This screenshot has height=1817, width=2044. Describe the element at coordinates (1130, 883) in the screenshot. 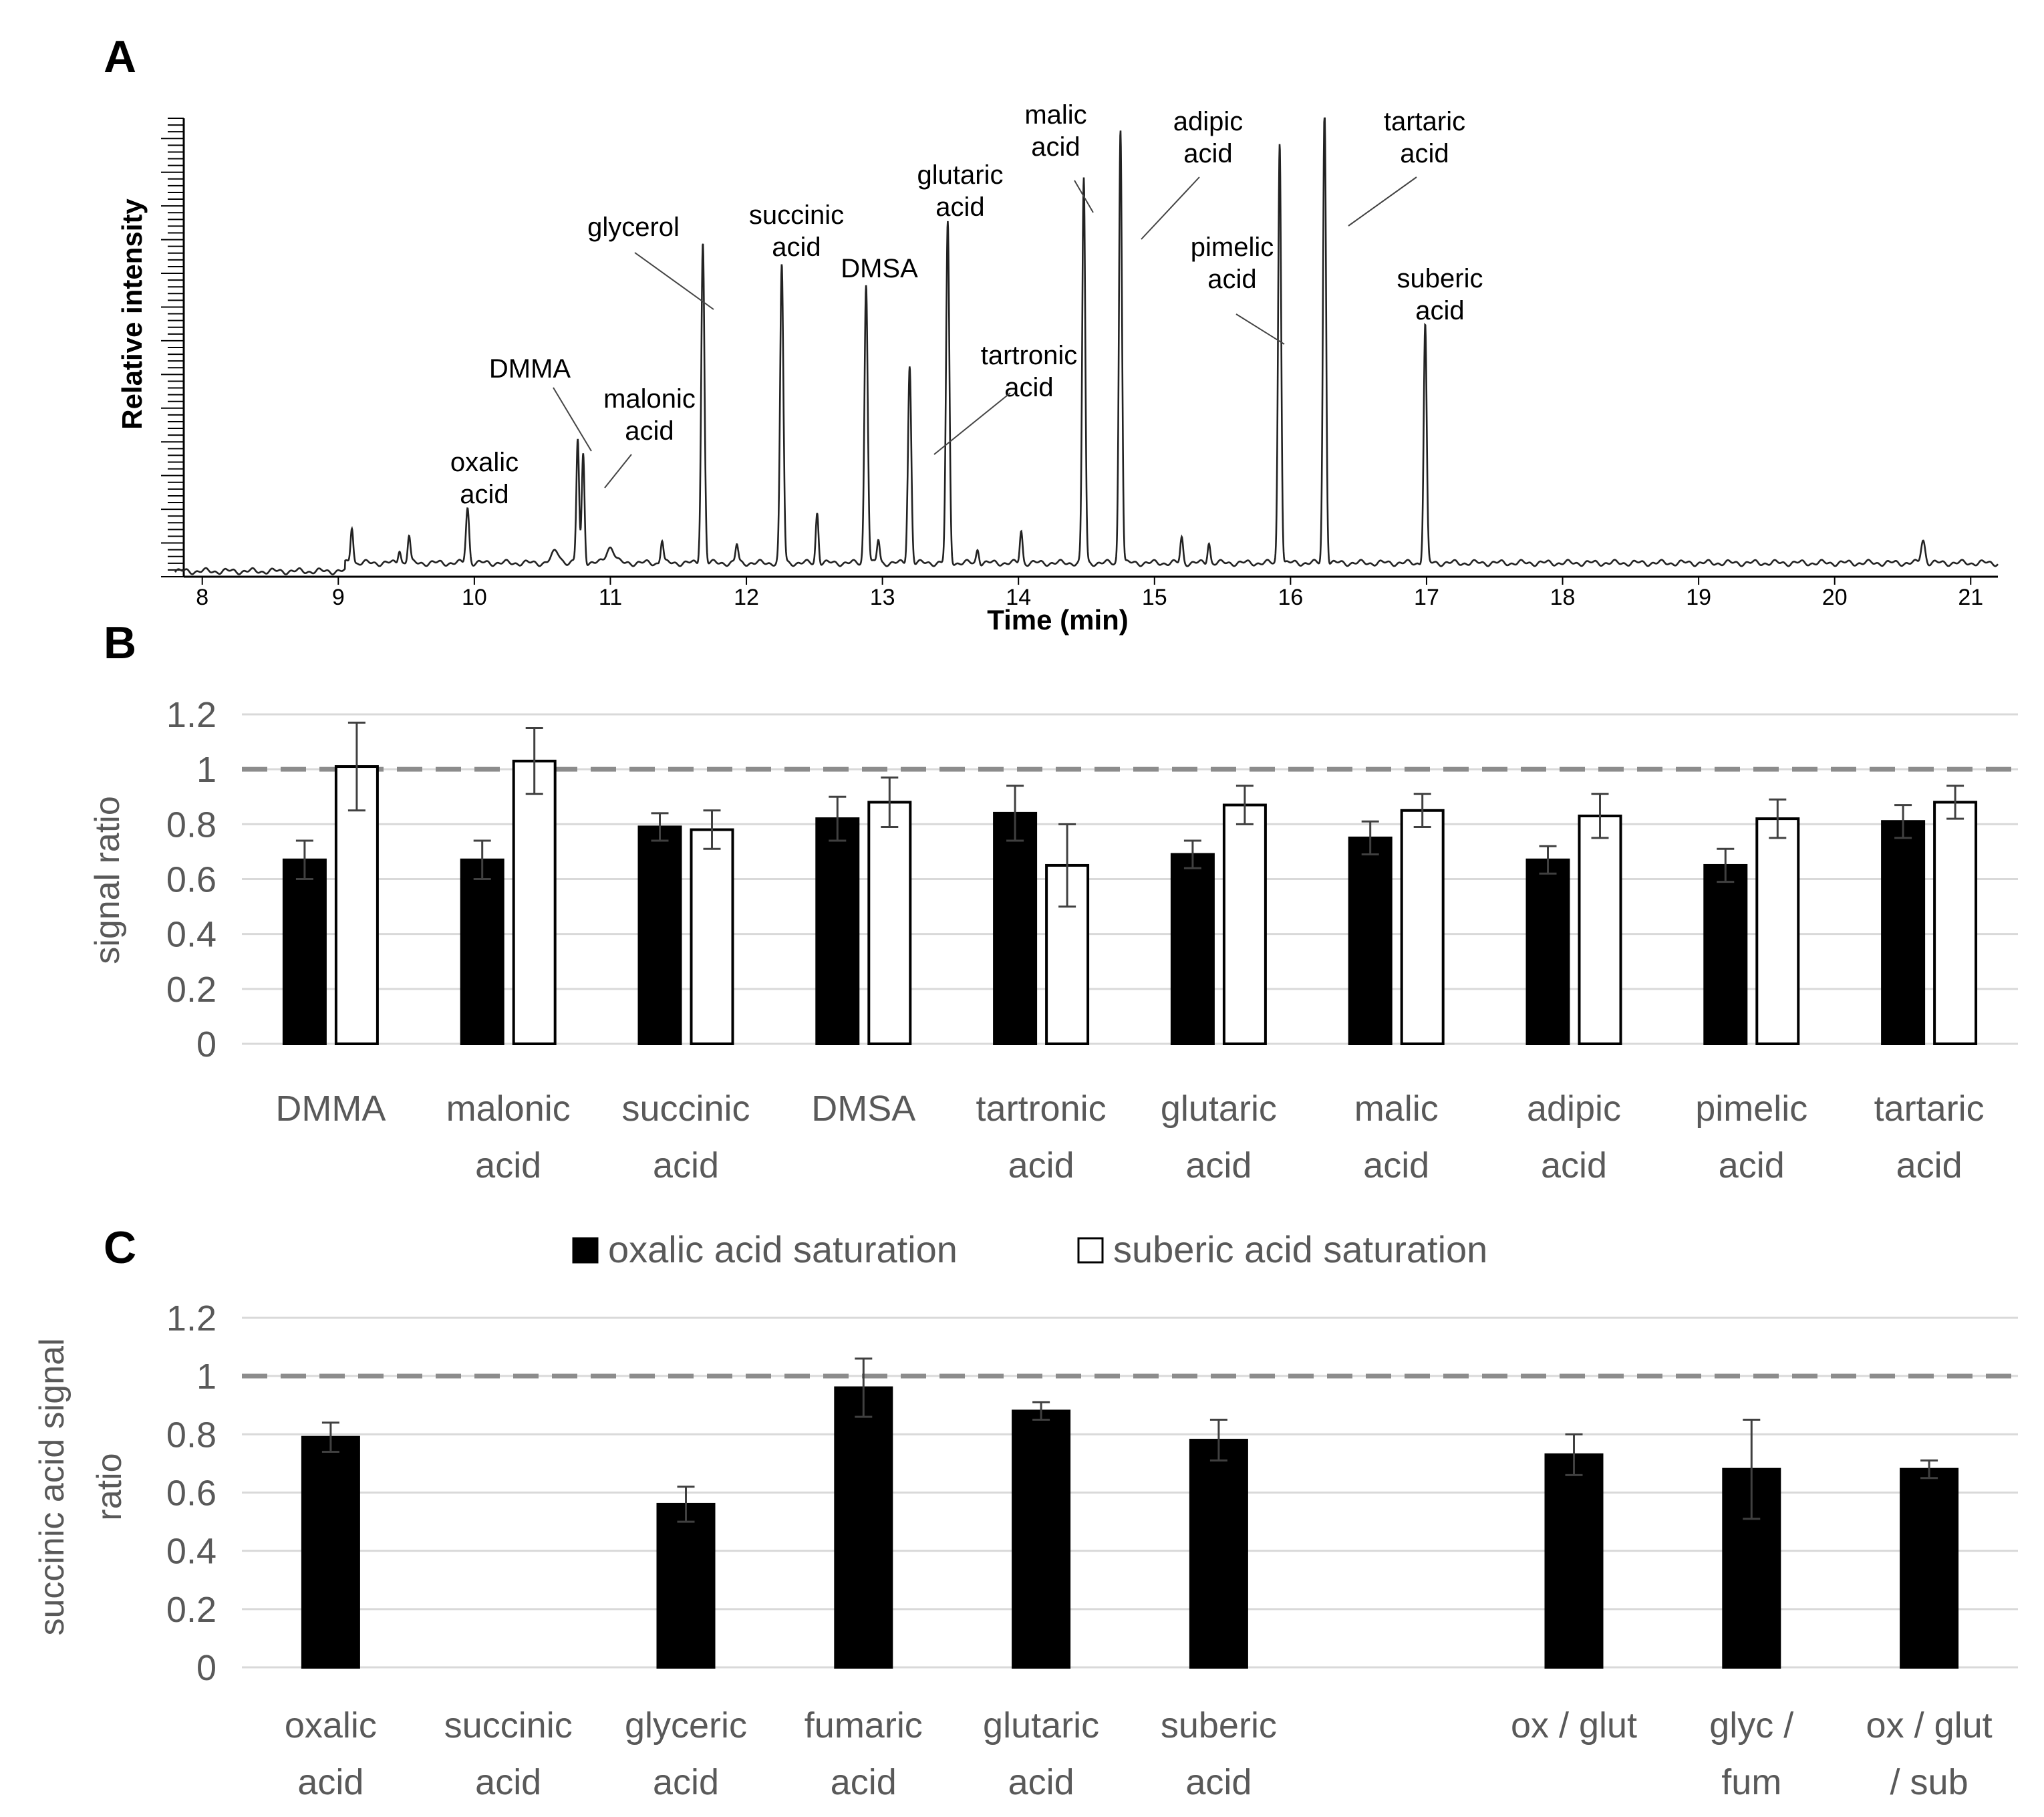

I see `panel-b-bars` at that location.